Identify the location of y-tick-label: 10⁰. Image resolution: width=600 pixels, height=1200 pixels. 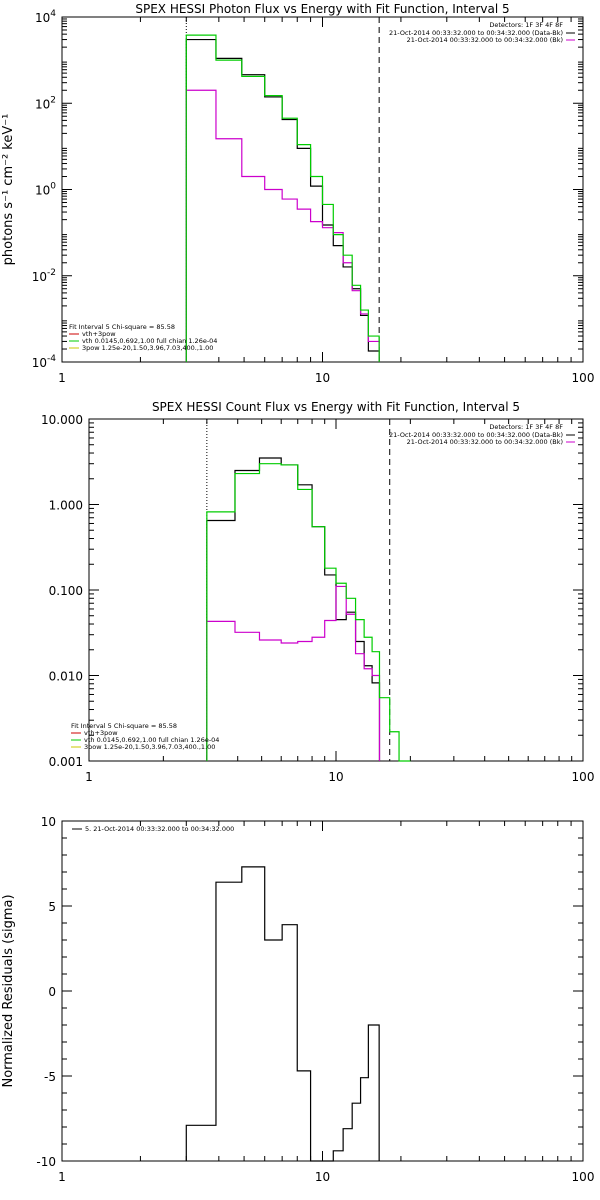
(45, 190).